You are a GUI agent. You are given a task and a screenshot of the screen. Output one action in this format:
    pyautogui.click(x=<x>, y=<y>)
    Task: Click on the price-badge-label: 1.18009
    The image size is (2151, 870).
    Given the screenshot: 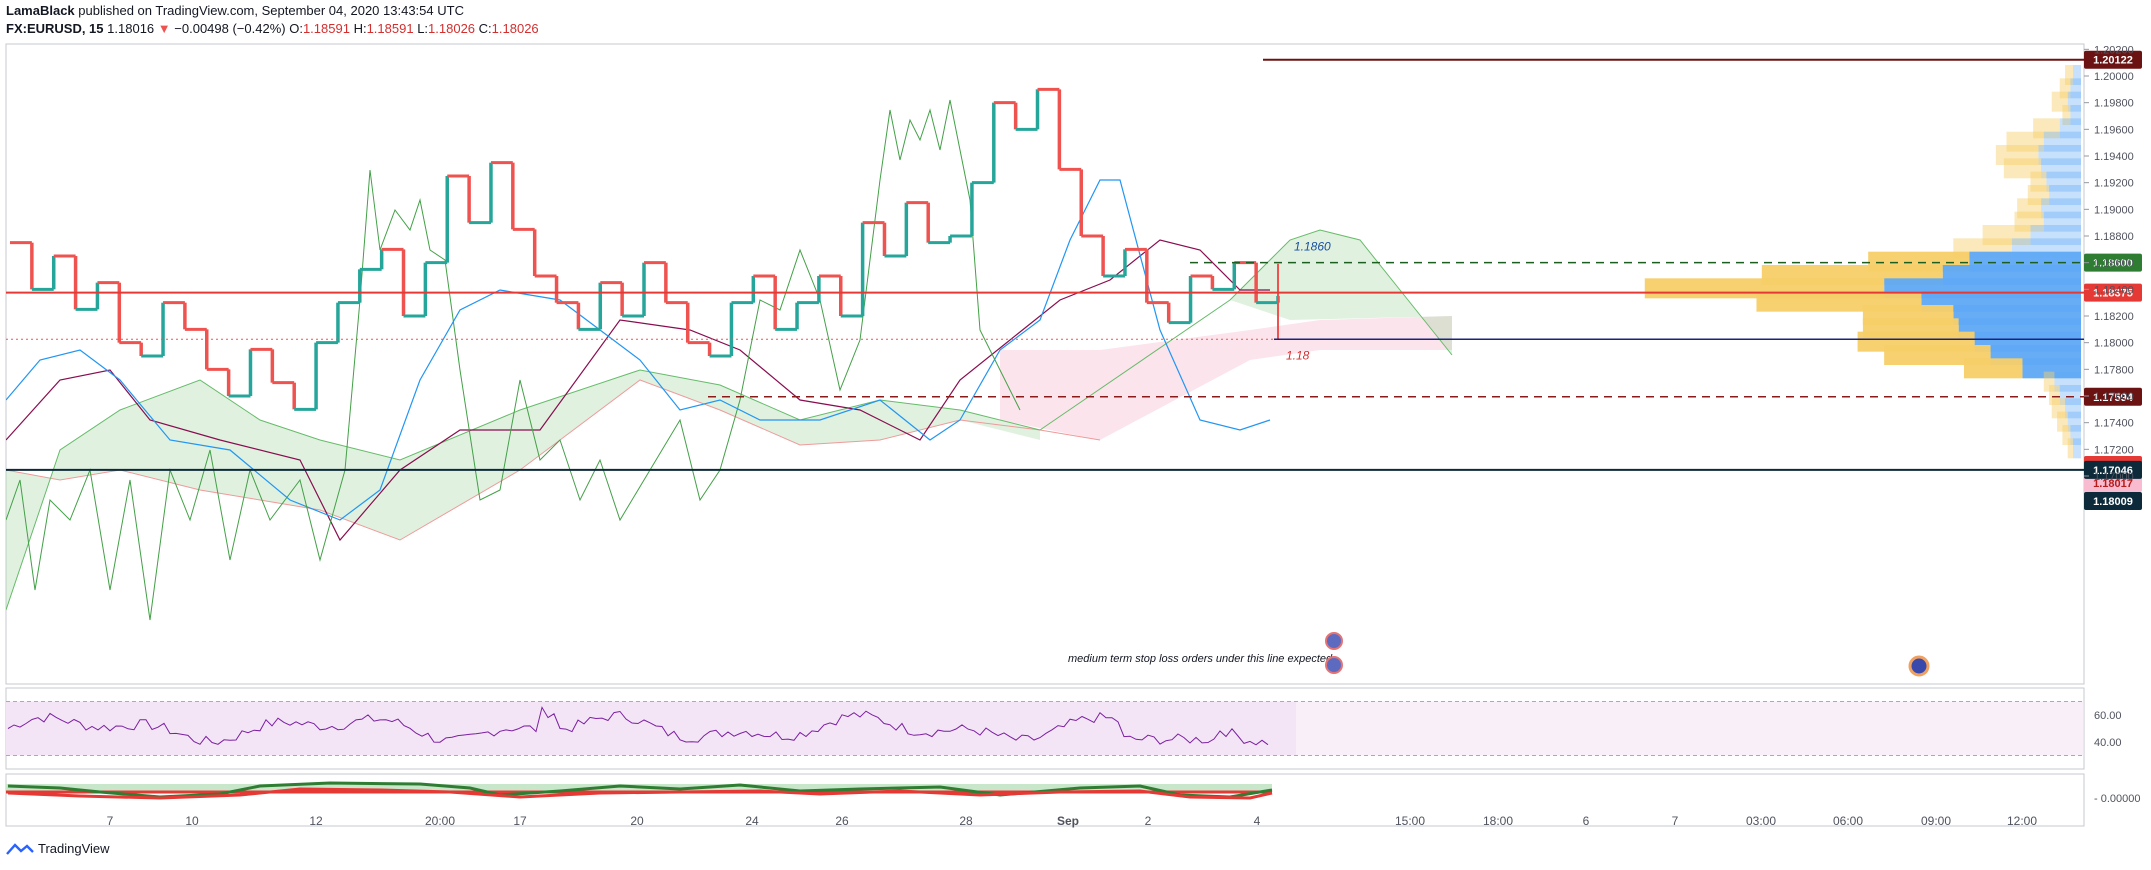 What is the action you would take?
    pyautogui.click(x=2113, y=502)
    